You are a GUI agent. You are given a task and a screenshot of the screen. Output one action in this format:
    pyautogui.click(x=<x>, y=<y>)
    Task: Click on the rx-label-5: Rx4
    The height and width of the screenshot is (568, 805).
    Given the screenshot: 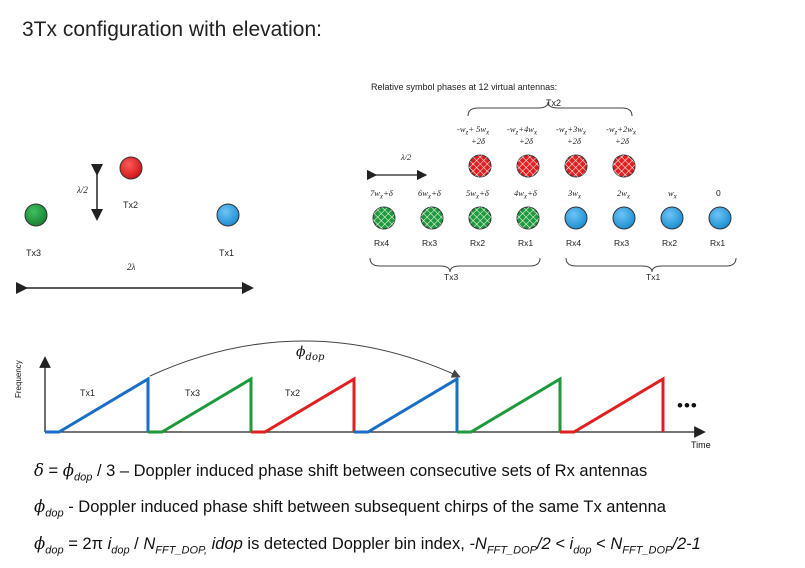 What is the action you would take?
    pyautogui.click(x=574, y=243)
    